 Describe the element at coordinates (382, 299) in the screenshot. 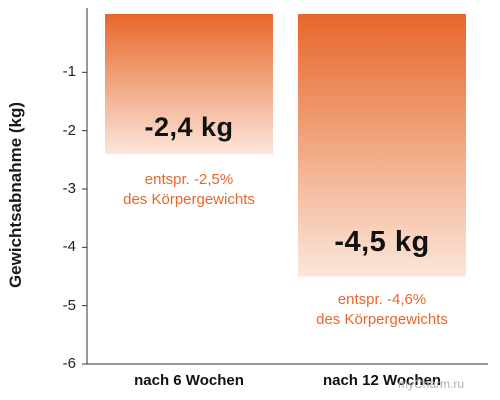

I see `annotation-line: entspr. -4,6%` at that location.